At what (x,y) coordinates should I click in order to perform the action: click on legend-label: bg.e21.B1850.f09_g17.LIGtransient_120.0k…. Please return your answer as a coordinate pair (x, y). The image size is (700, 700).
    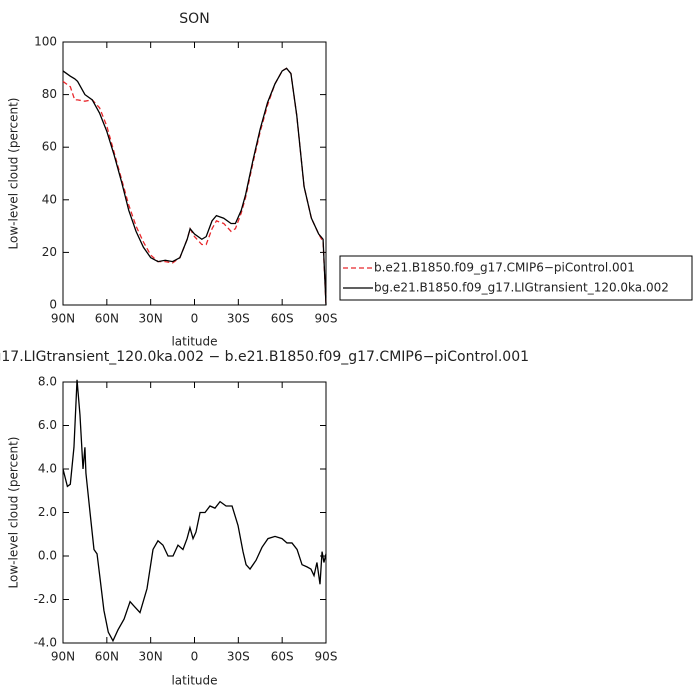
    Looking at the image, I should click on (521, 288).